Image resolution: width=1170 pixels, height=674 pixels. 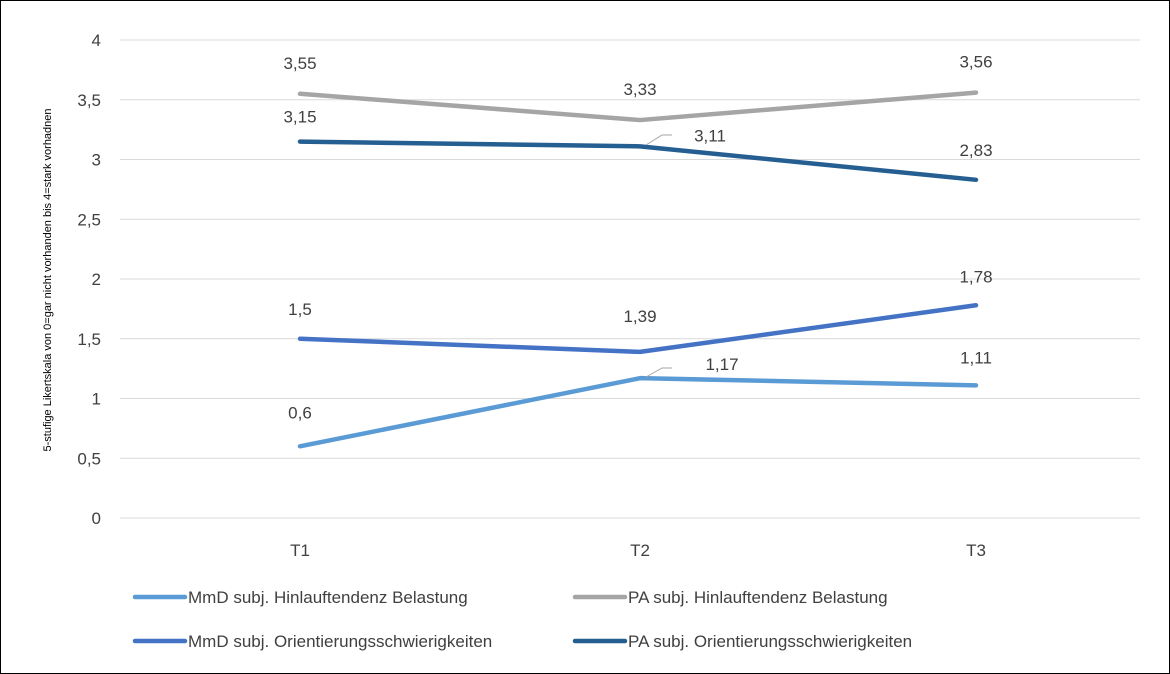 What do you see at coordinates (300, 309) in the screenshot?
I see `data-label: 1,5` at bounding box center [300, 309].